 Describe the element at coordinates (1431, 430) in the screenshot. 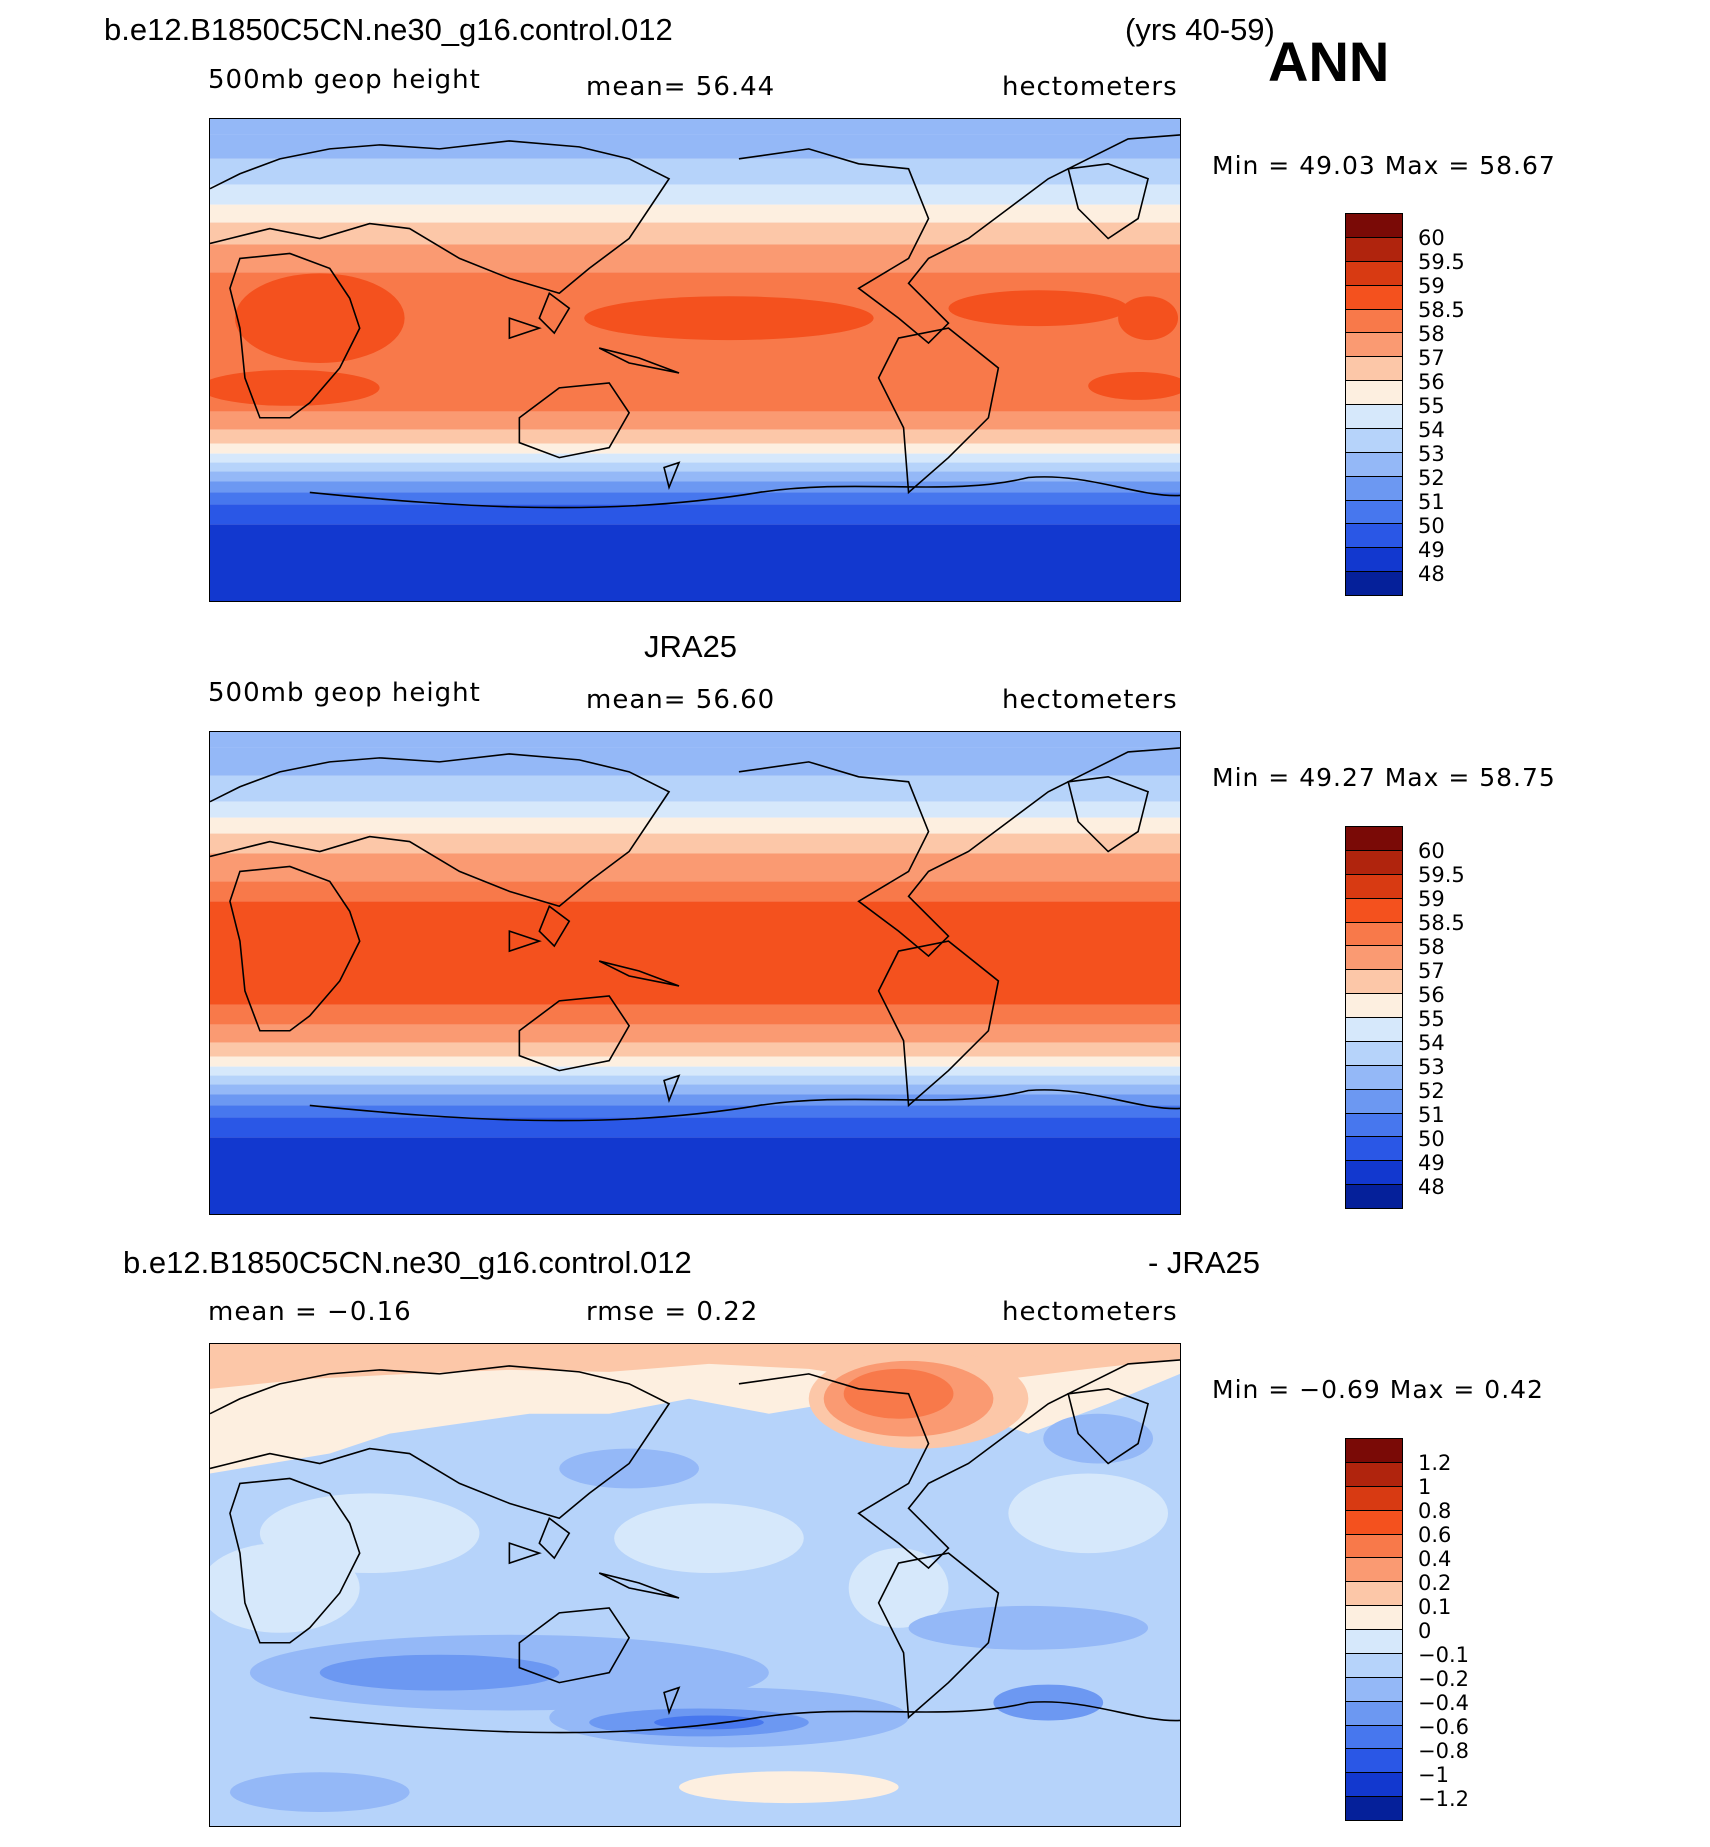

I see `panel1-cbar-label: 54` at that location.